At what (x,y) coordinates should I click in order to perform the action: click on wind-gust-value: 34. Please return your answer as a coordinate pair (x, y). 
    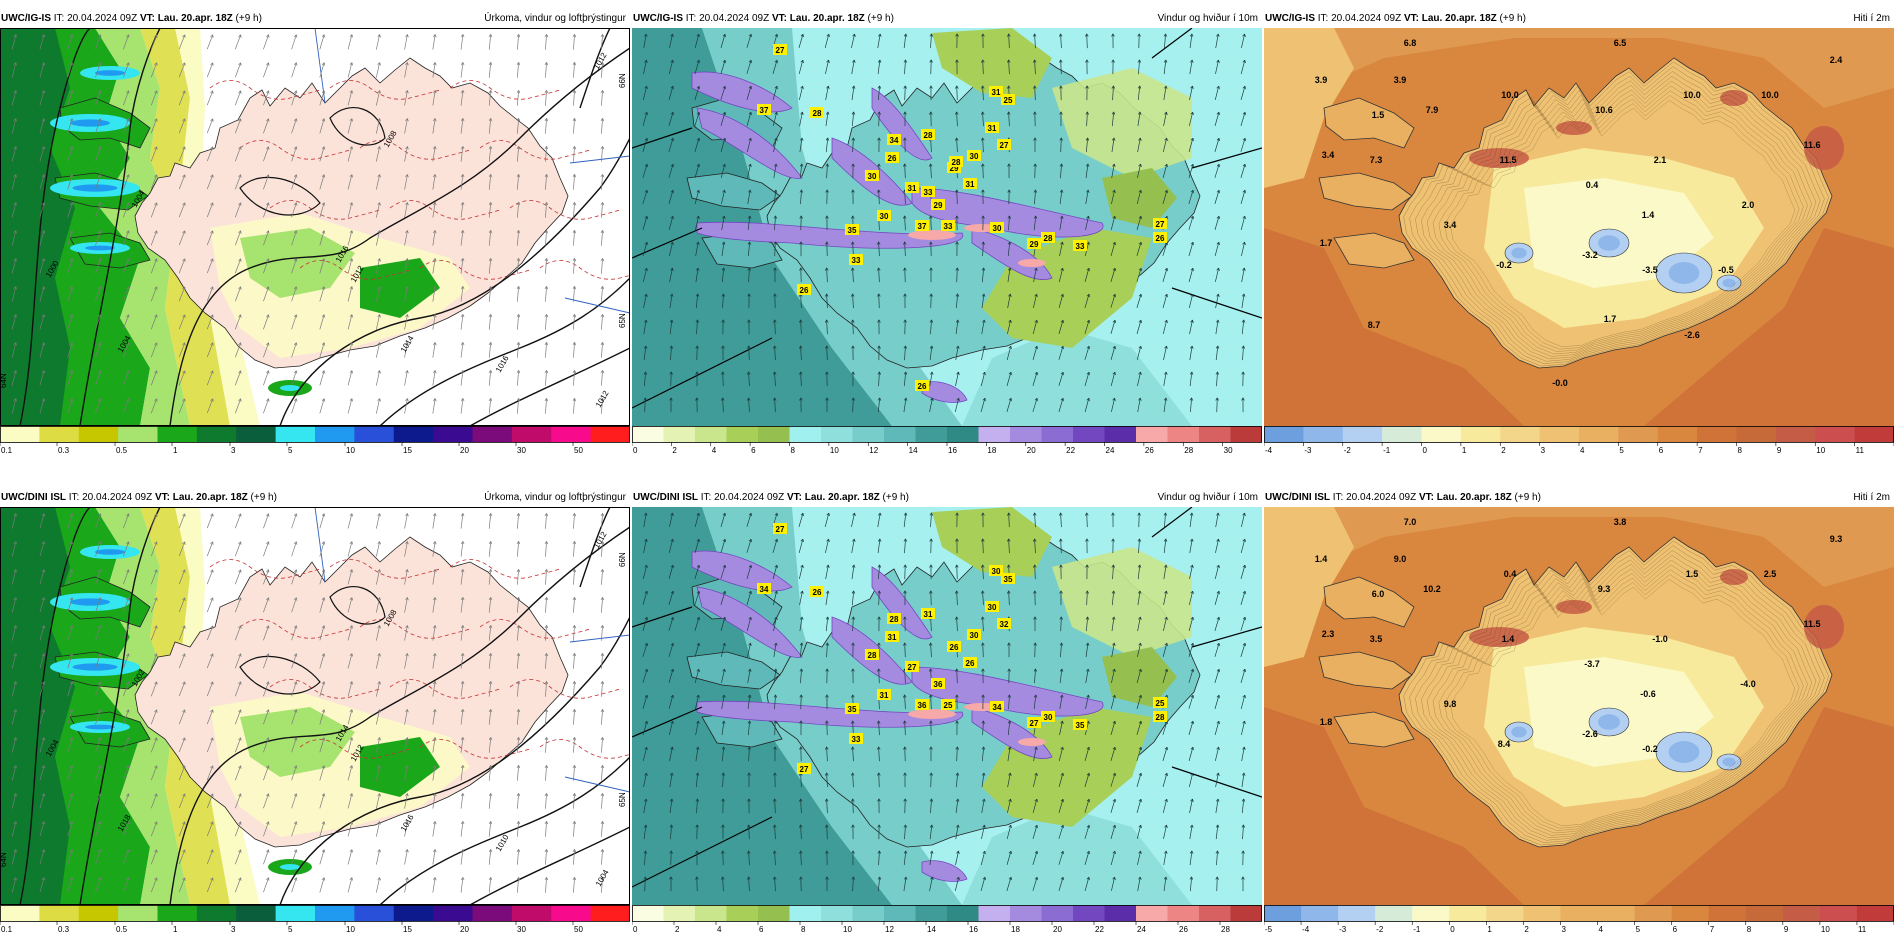
    Looking at the image, I should click on (997, 706).